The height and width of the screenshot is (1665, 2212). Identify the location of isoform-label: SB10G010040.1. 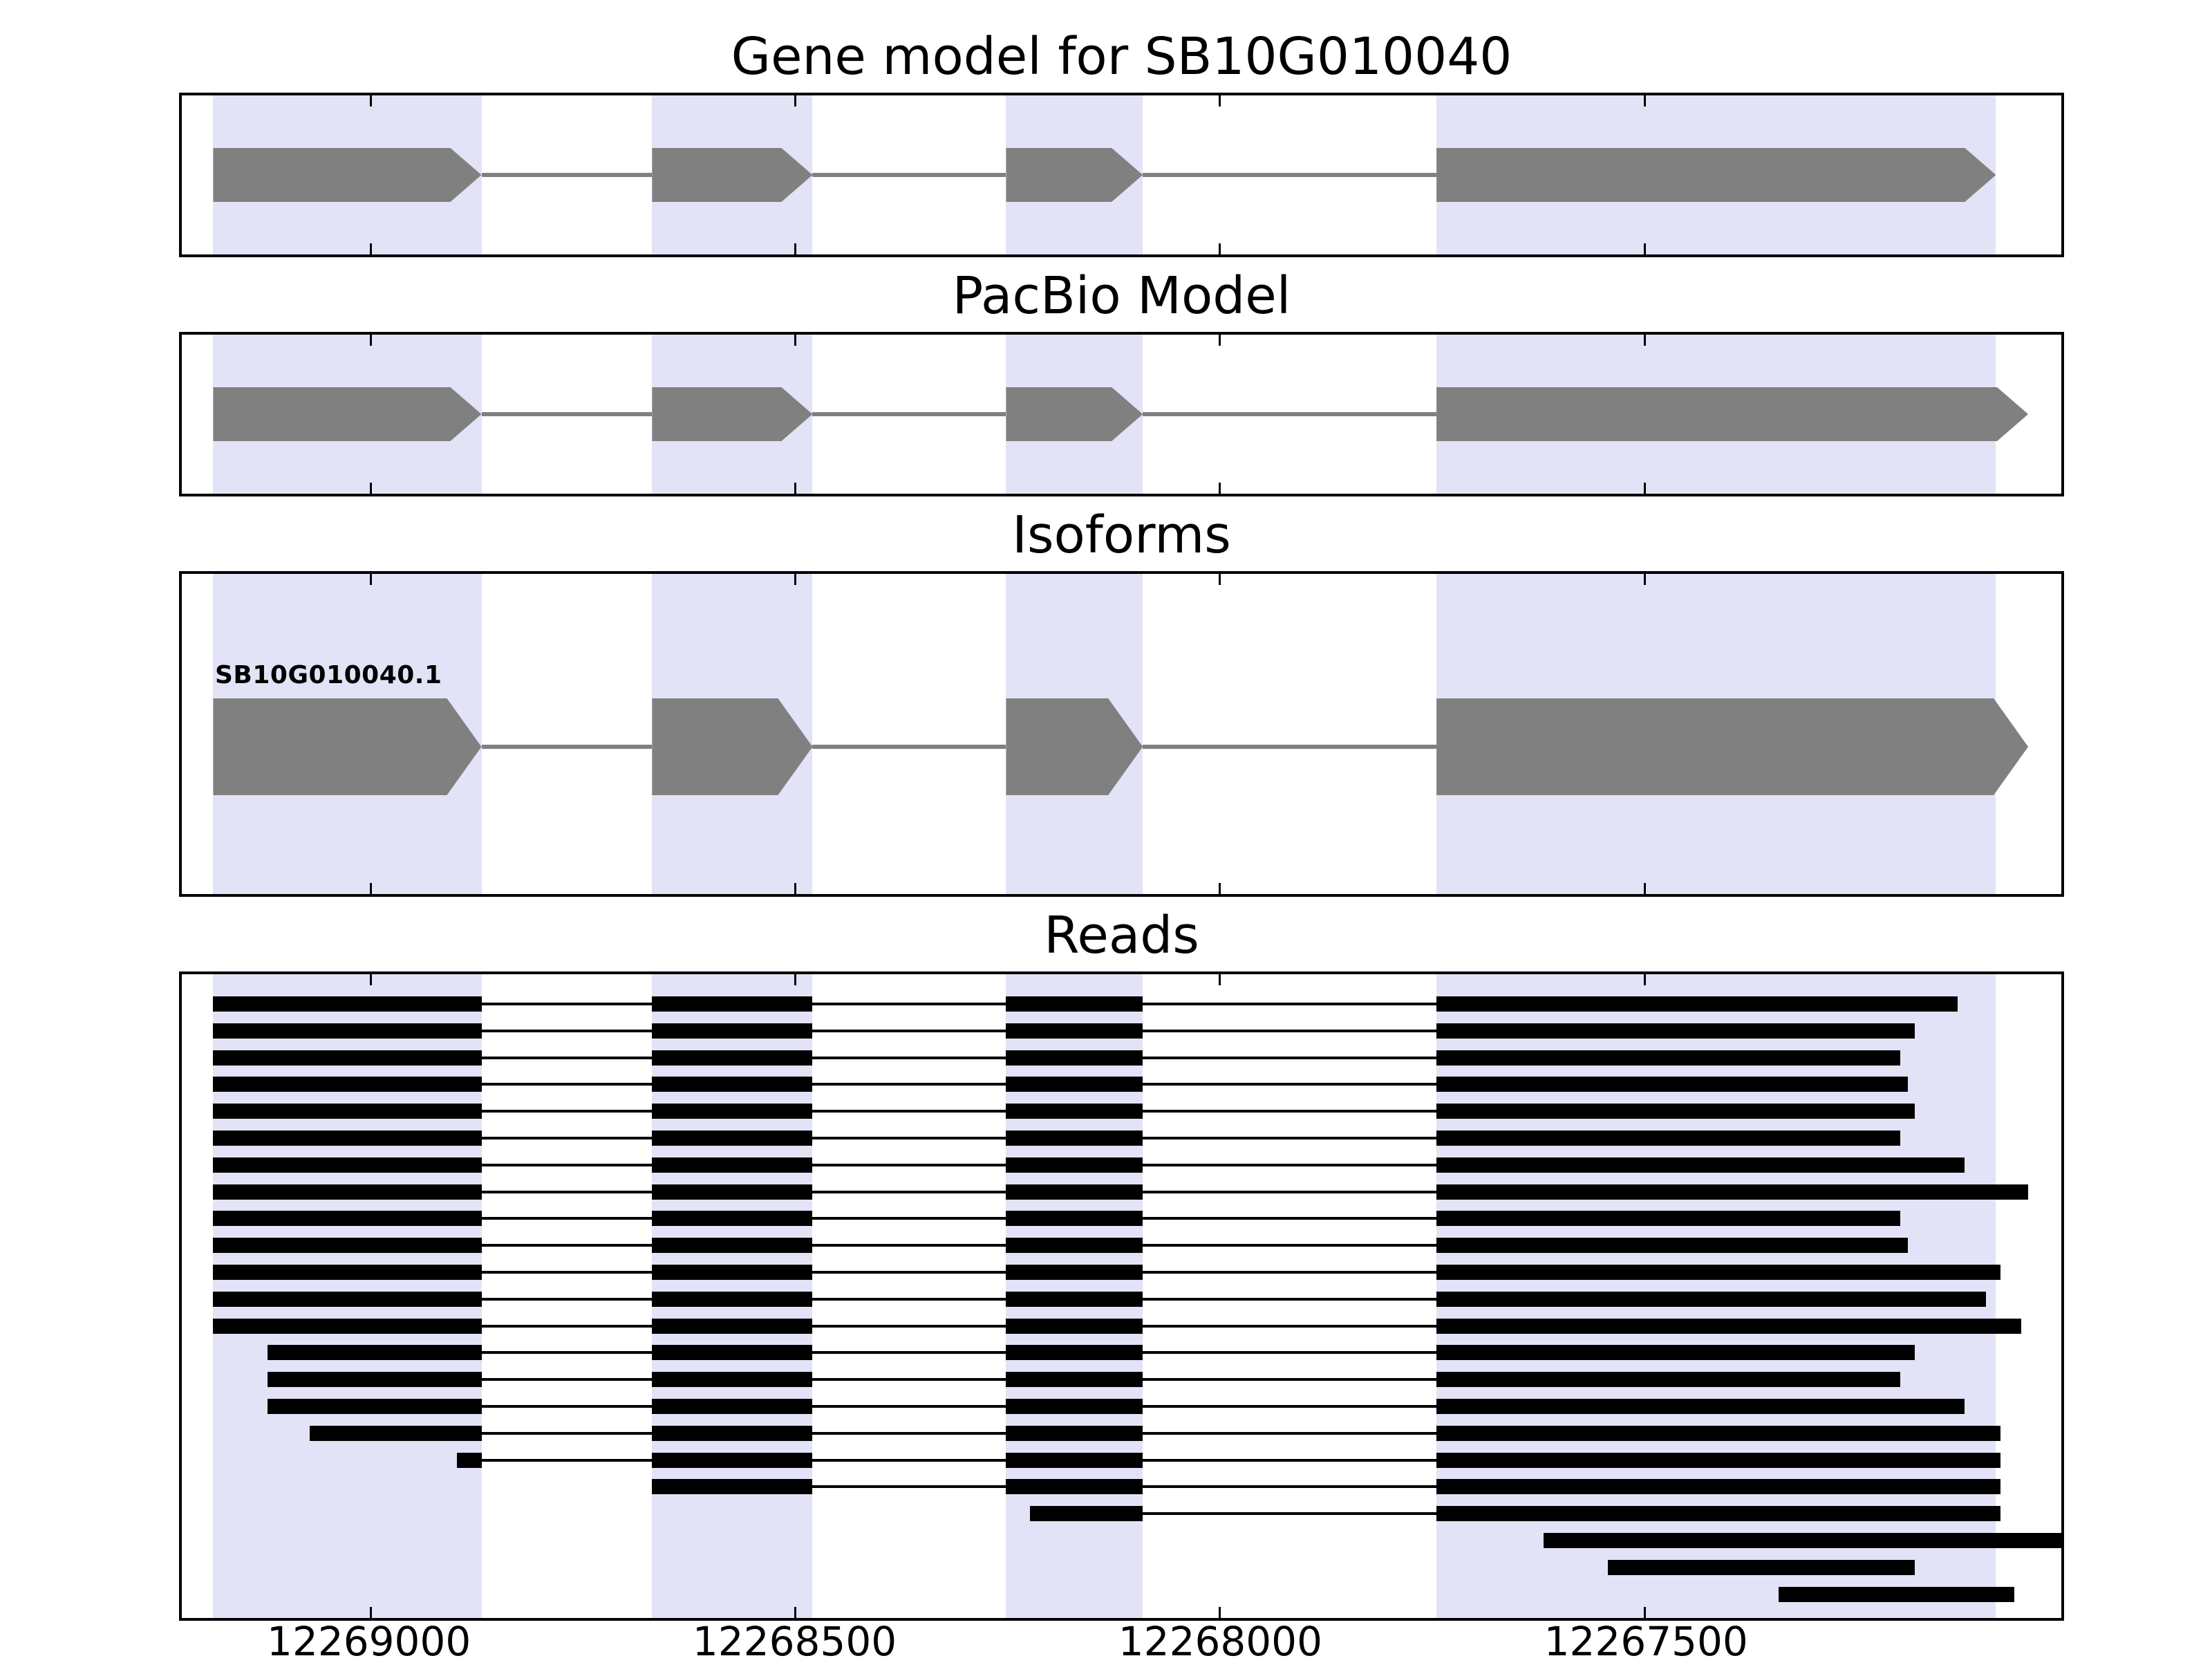
(328, 675).